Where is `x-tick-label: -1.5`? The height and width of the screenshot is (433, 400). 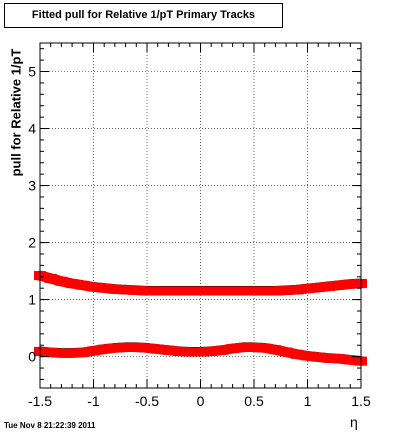
x-tick-label: -1.5 is located at coordinates (40, 401).